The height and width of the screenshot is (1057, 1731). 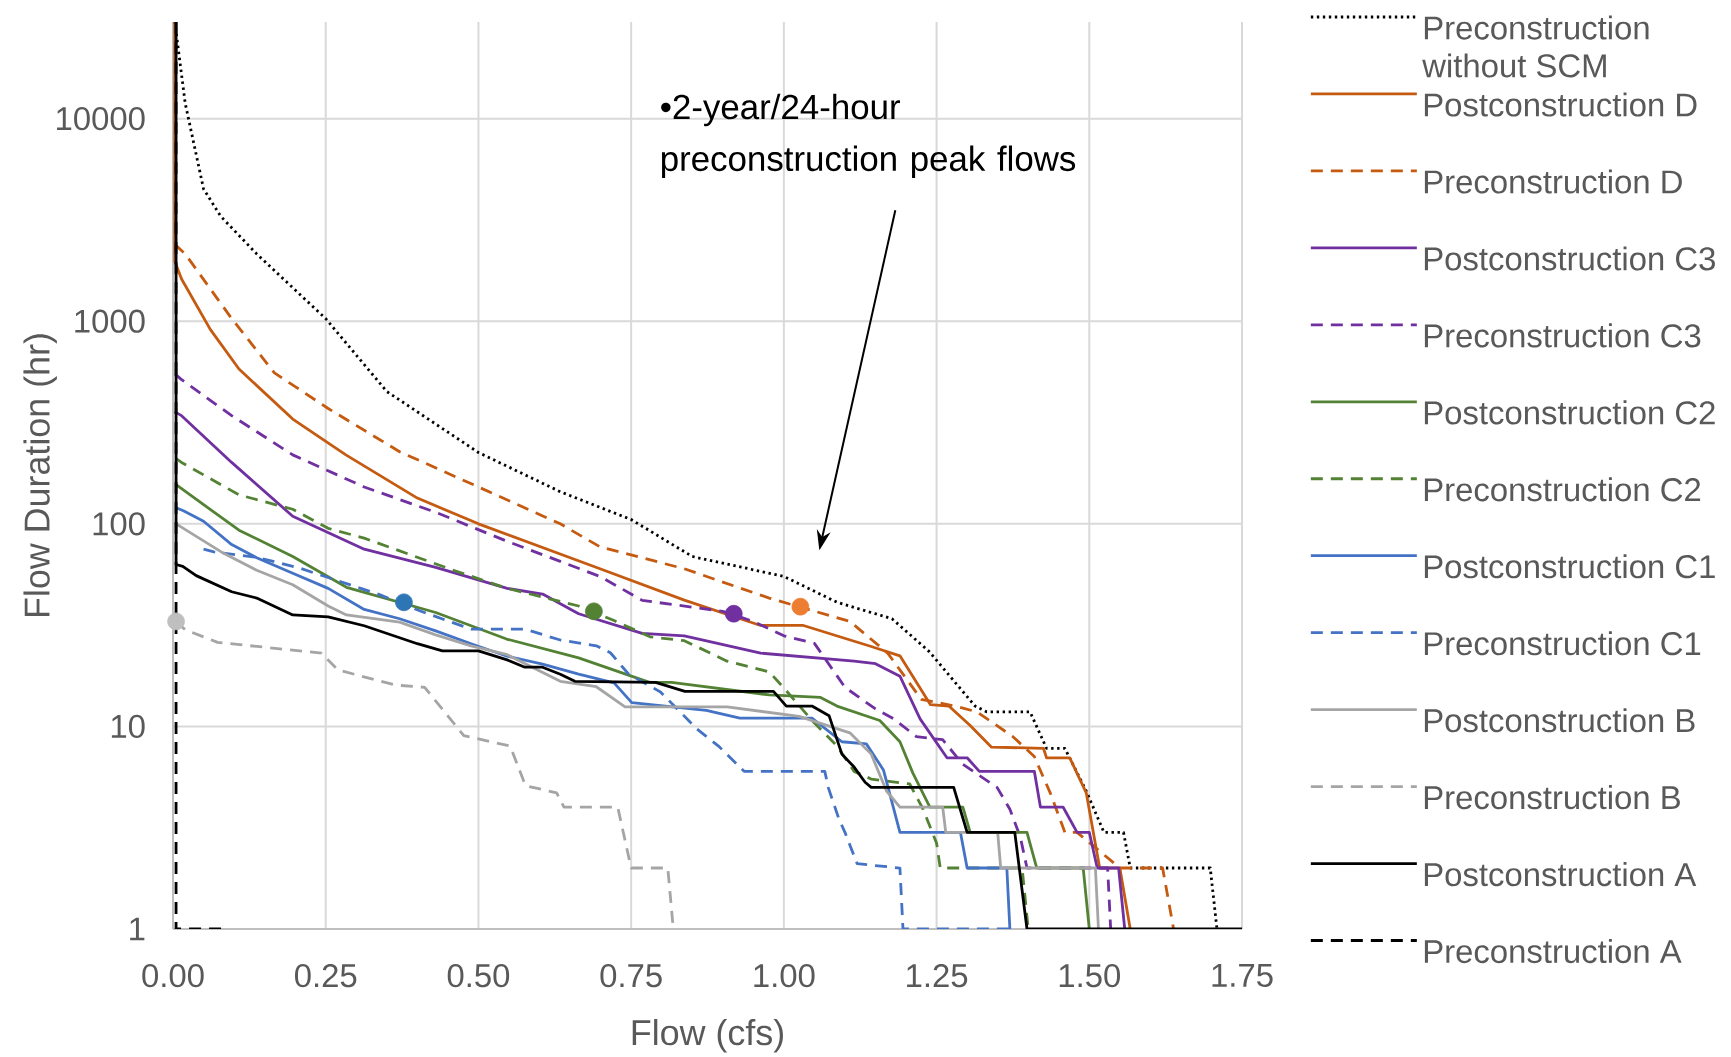 I want to click on y-axis-title: Flow Duration (hr), so click(x=40, y=475).